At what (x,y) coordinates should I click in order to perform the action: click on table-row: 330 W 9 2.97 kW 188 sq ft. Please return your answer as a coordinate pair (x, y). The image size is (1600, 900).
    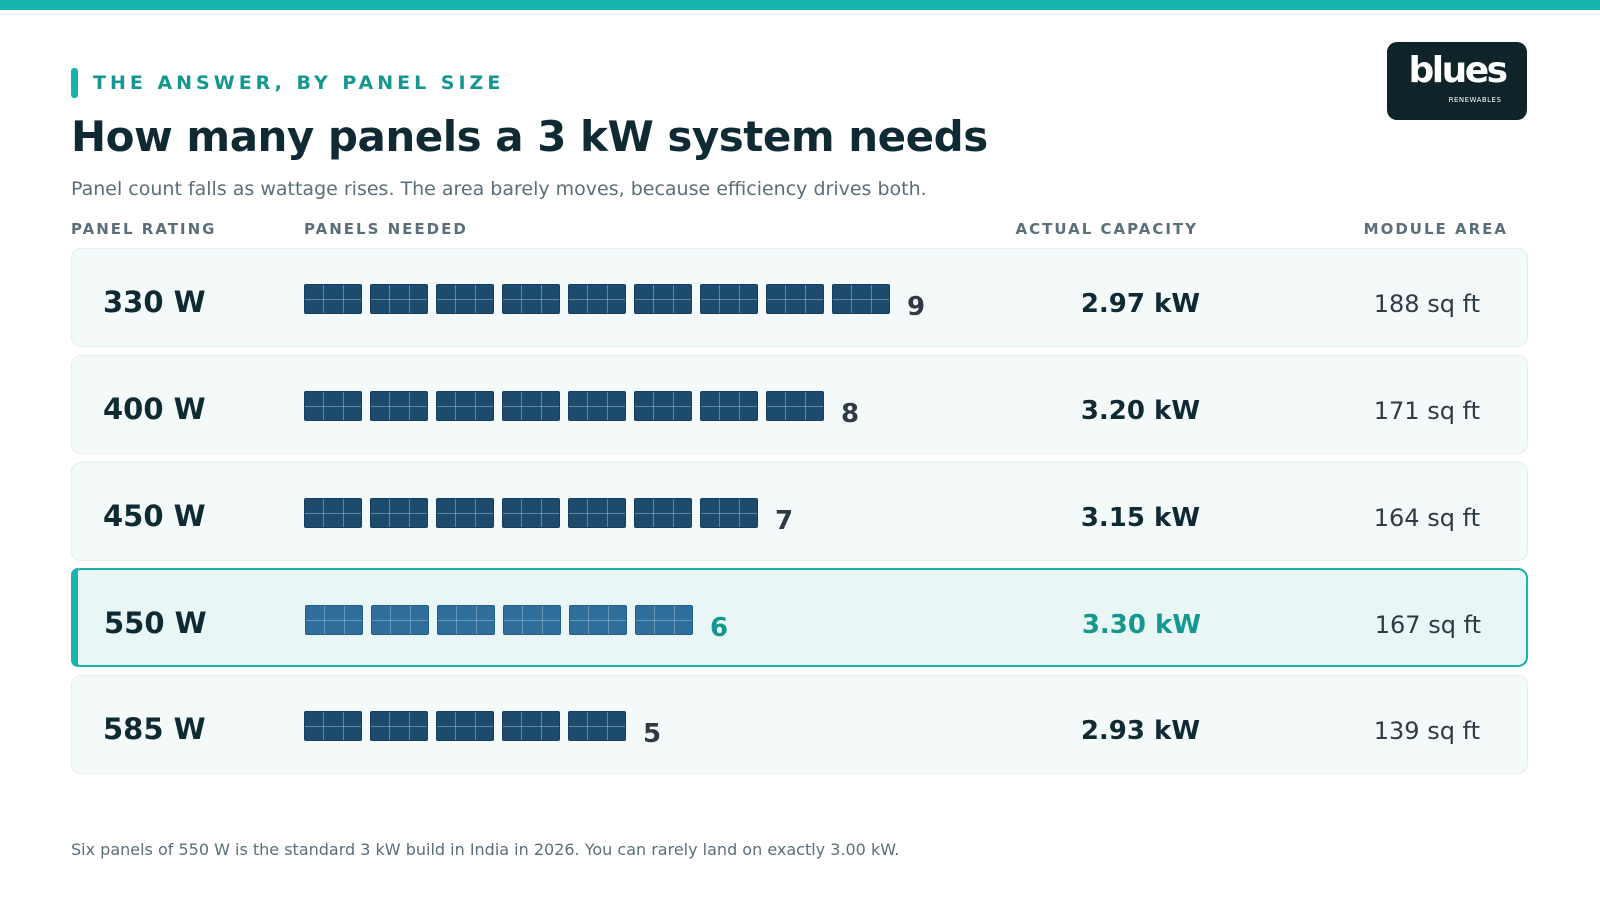
    Looking at the image, I should click on (799, 297).